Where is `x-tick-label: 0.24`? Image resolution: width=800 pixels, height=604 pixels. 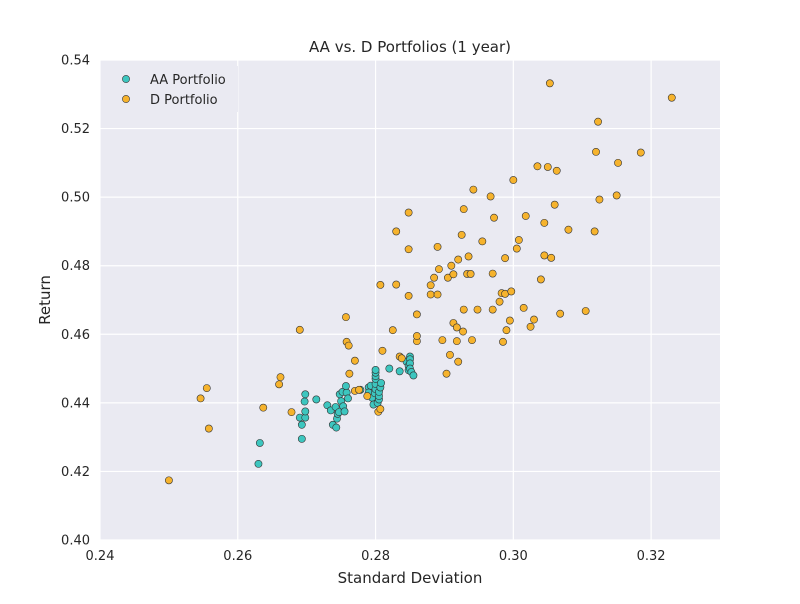 x-tick-label: 0.24 is located at coordinates (100, 556).